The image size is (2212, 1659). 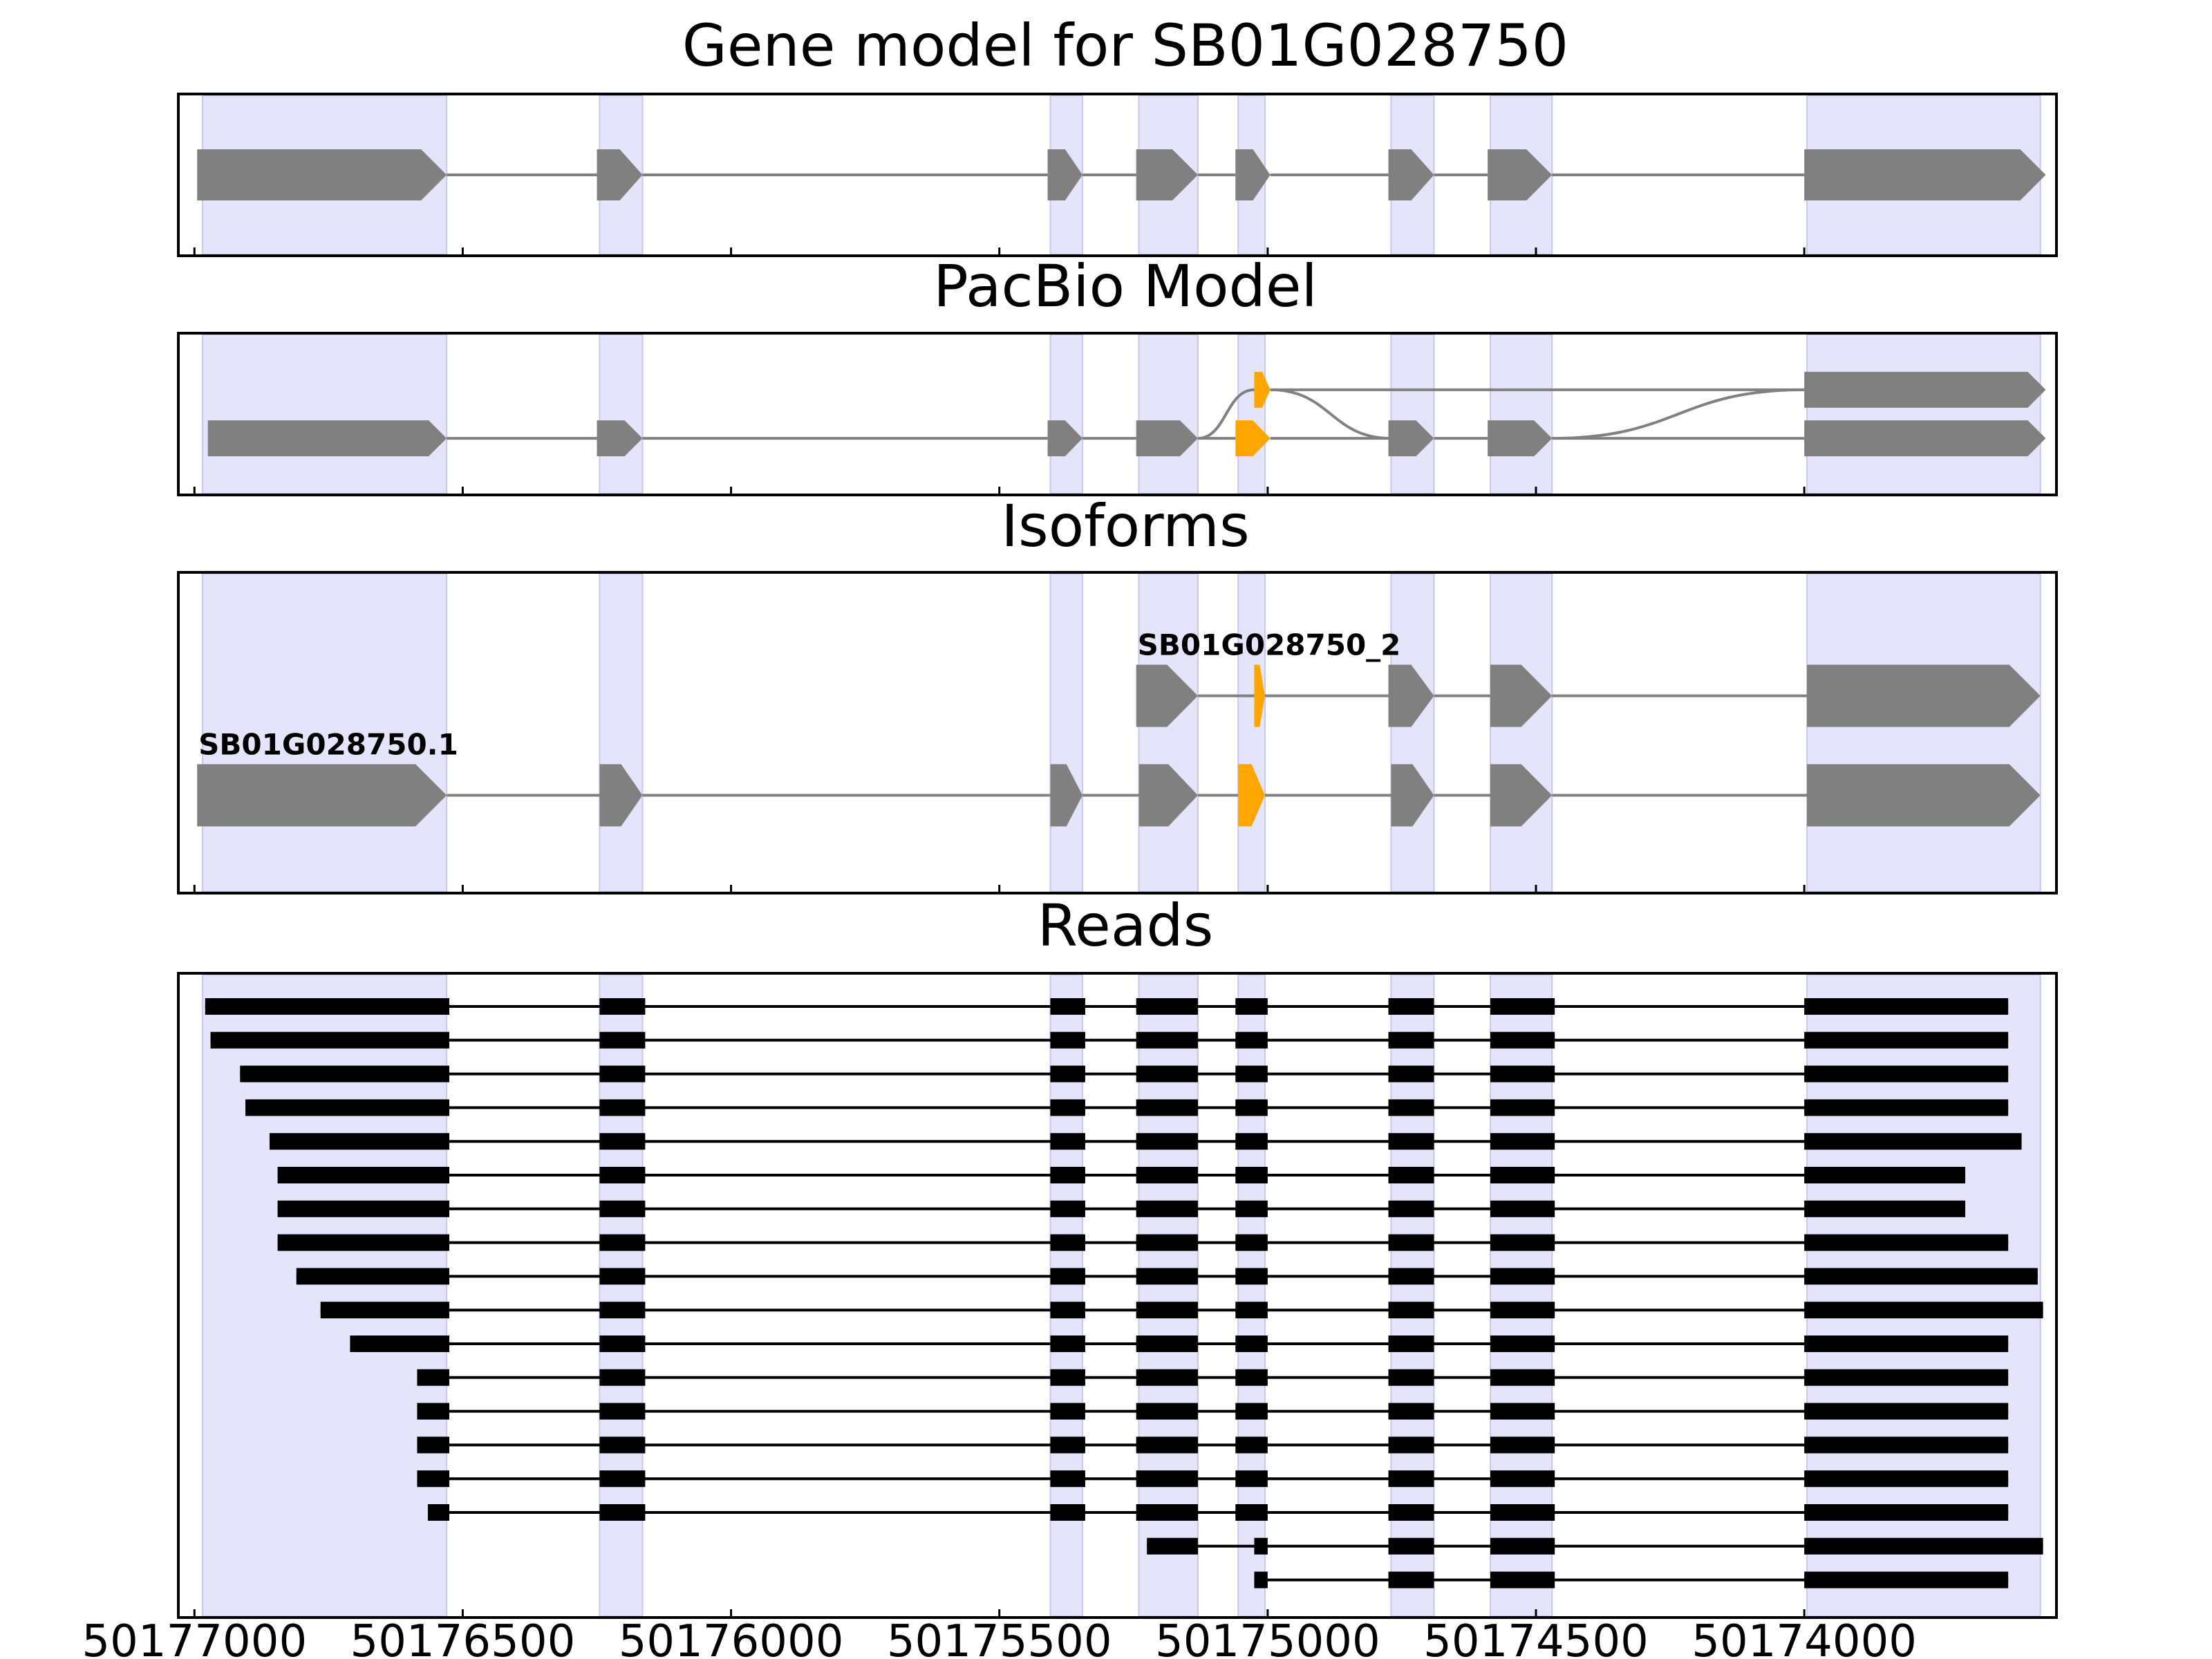 I want to click on pacbio-model-plot-area, so click(x=1117, y=414).